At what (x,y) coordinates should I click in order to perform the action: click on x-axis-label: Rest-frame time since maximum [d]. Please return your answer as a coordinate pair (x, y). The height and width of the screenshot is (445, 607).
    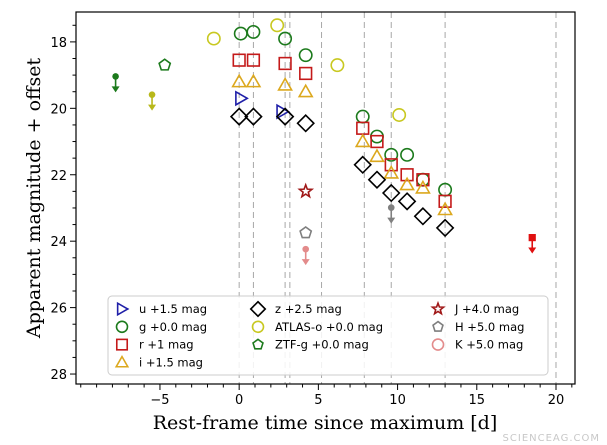
    Looking at the image, I should click on (325, 423).